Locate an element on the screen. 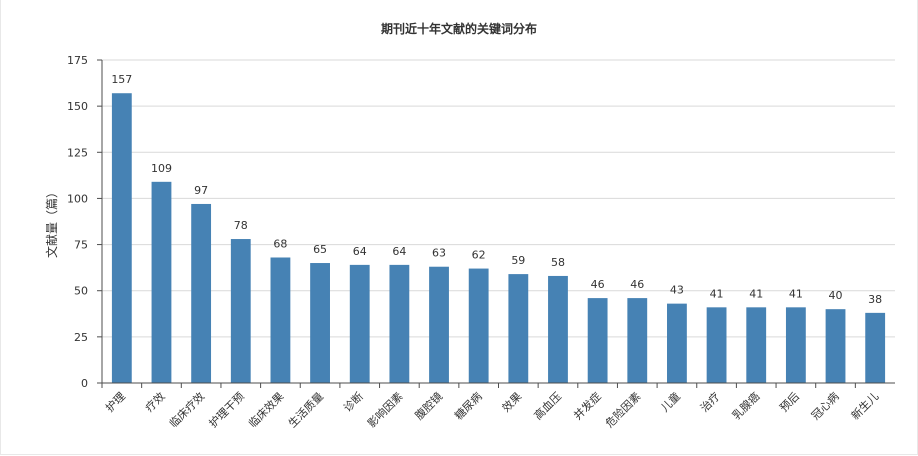  x-tick-label: 治疗 is located at coordinates (709, 401).